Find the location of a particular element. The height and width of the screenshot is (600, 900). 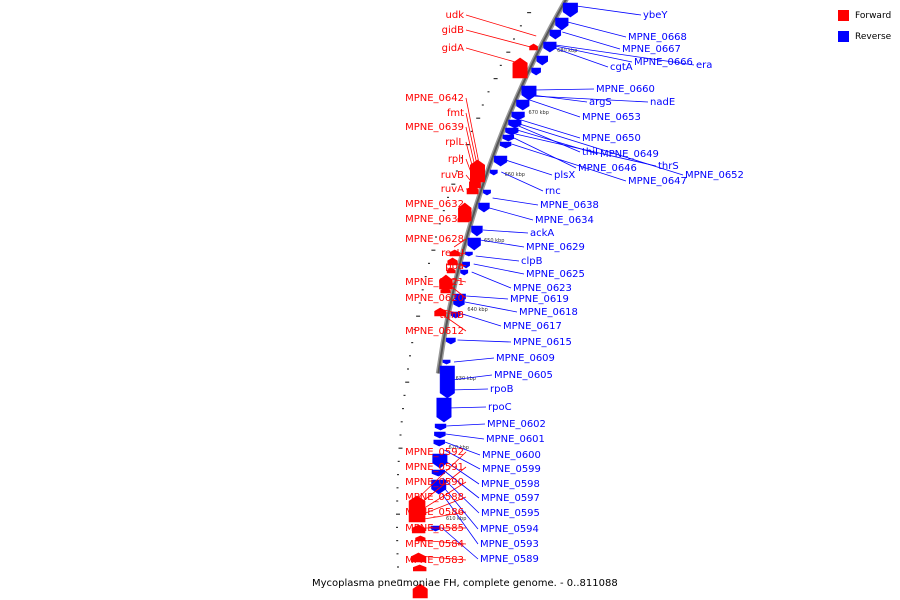

reverse-gene-label: rpoC is located at coordinates (500, 407).